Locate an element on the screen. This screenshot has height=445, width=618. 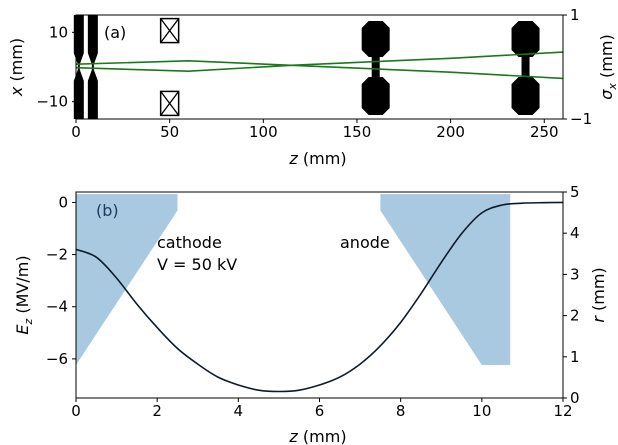
b-ytick-label: −4 is located at coordinates (57, 307).